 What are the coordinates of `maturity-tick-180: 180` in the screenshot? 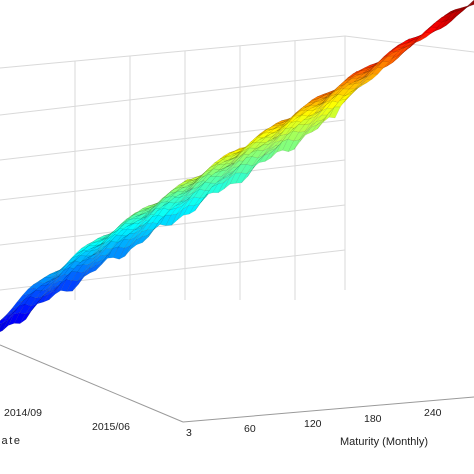 It's located at (373, 419).